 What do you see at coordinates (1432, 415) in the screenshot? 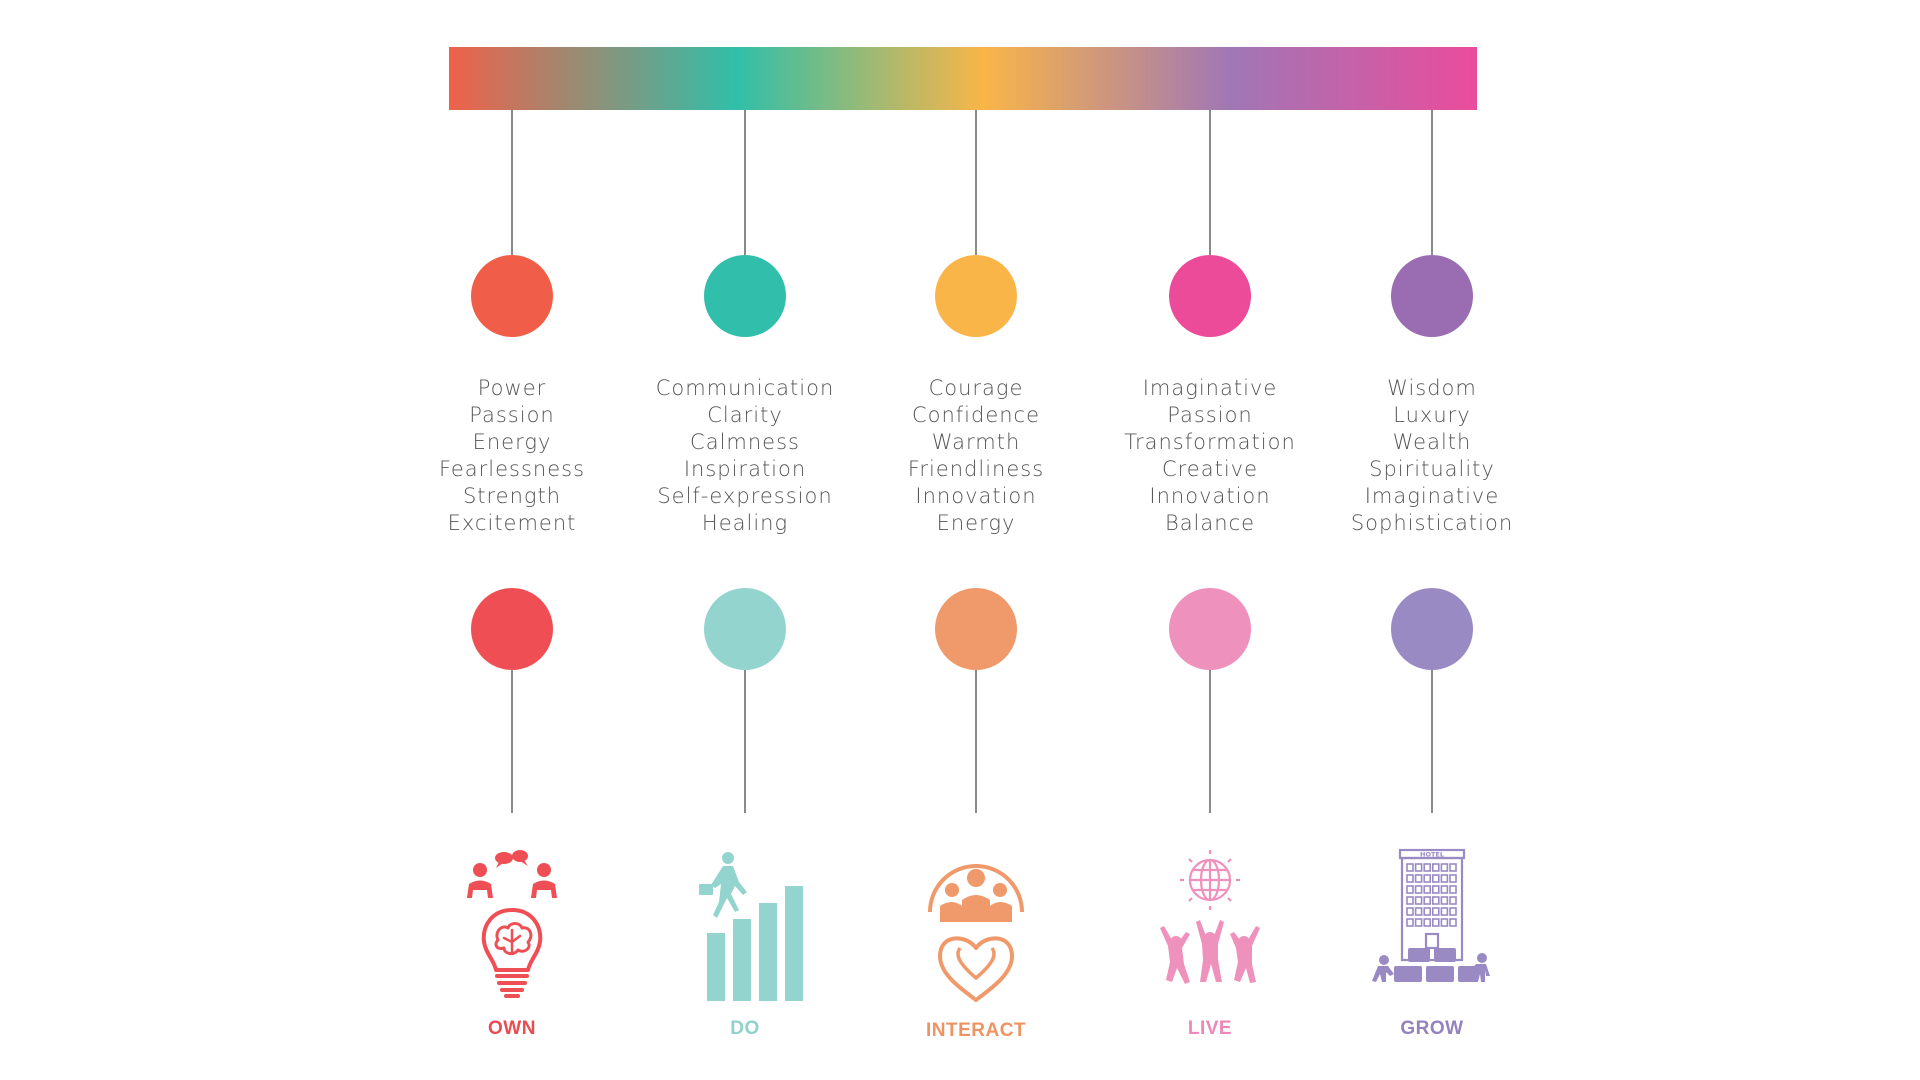
I see `attribute-word: Luxury` at bounding box center [1432, 415].